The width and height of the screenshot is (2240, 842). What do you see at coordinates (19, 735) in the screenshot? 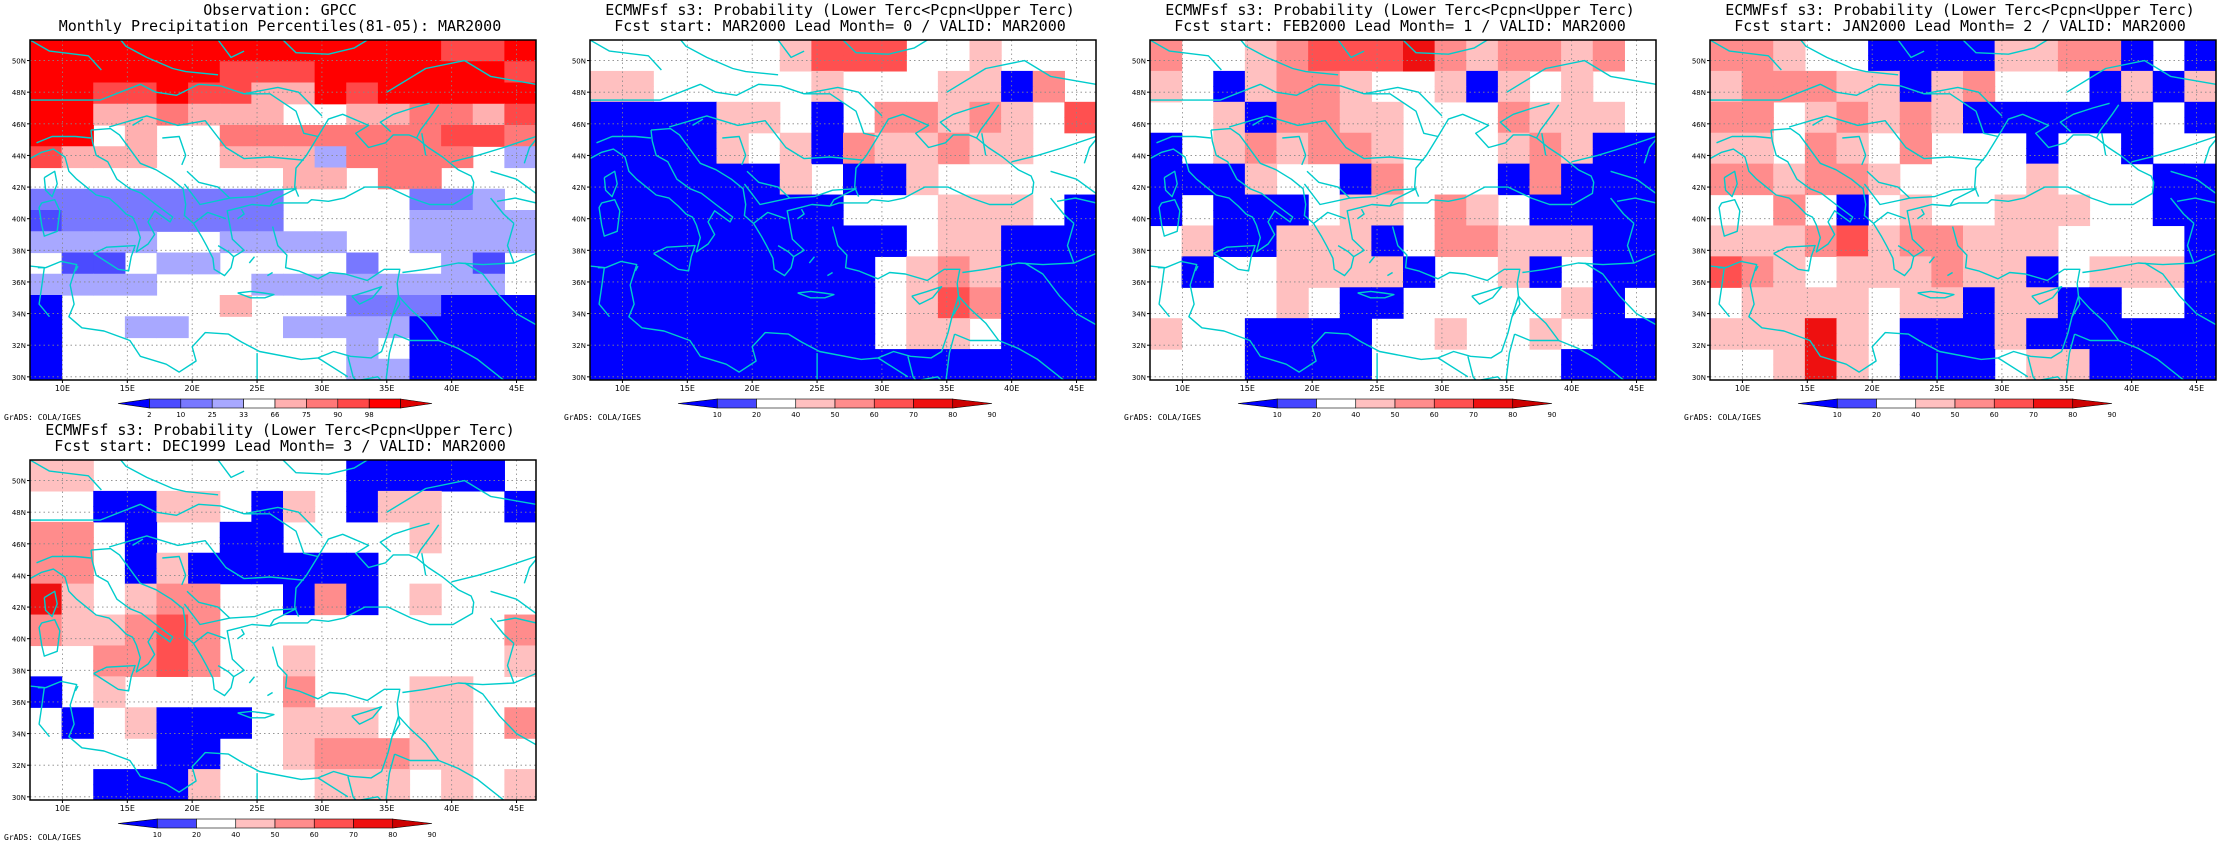
I see `y-tick-label: 34N` at bounding box center [19, 735].